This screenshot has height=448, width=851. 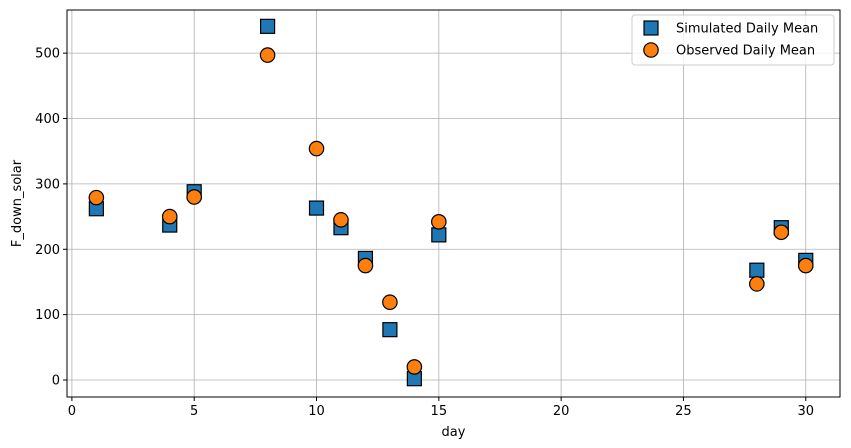 What do you see at coordinates (72, 411) in the screenshot?
I see `x-tick-label: 0` at bounding box center [72, 411].